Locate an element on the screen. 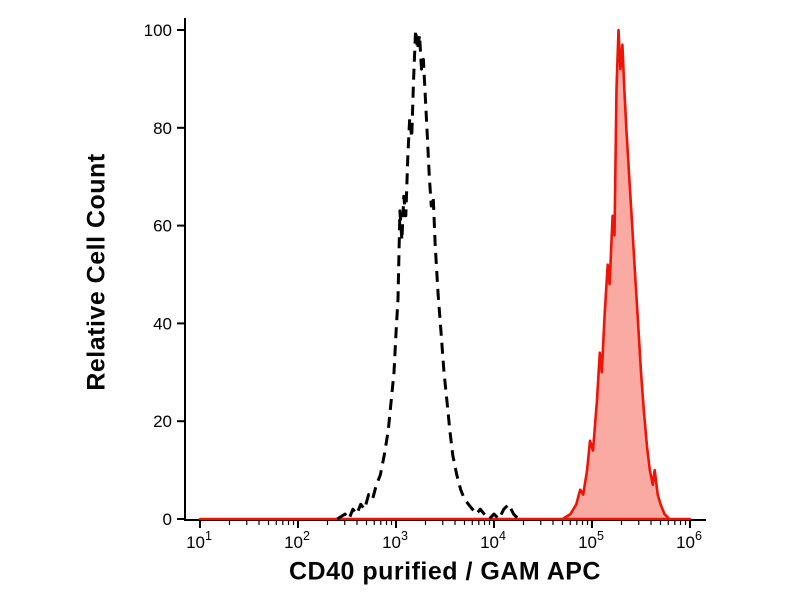 This screenshot has width=800, height=600. x-tick-label: 10¹ is located at coordinates (199, 540).